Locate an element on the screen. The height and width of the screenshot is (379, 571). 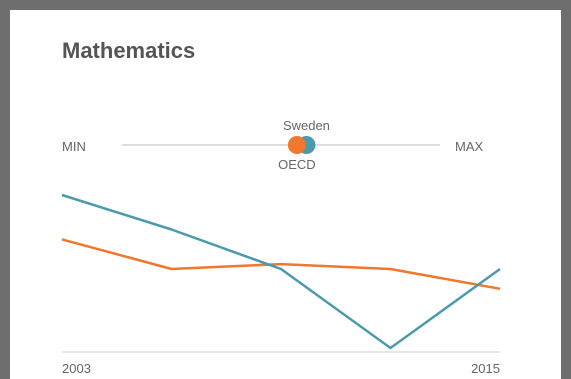
x-tick-label: 2015 is located at coordinates (485, 368).